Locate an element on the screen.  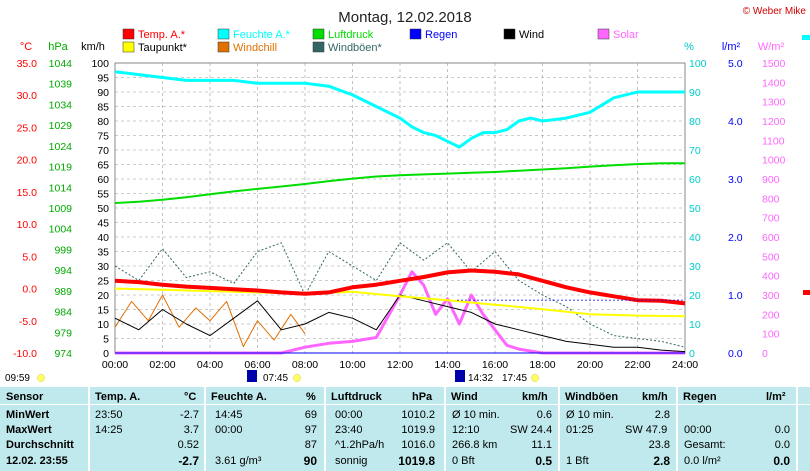
temp-axis-unit: °C is located at coordinates (26, 47).